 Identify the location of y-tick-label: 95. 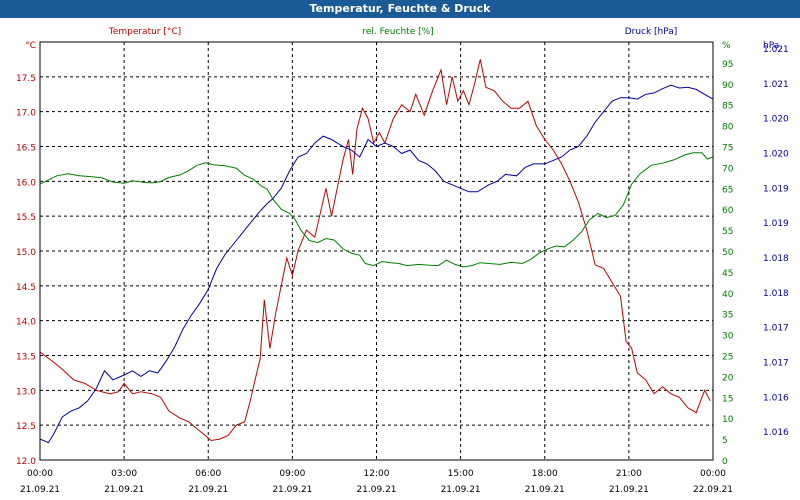
(727, 65).